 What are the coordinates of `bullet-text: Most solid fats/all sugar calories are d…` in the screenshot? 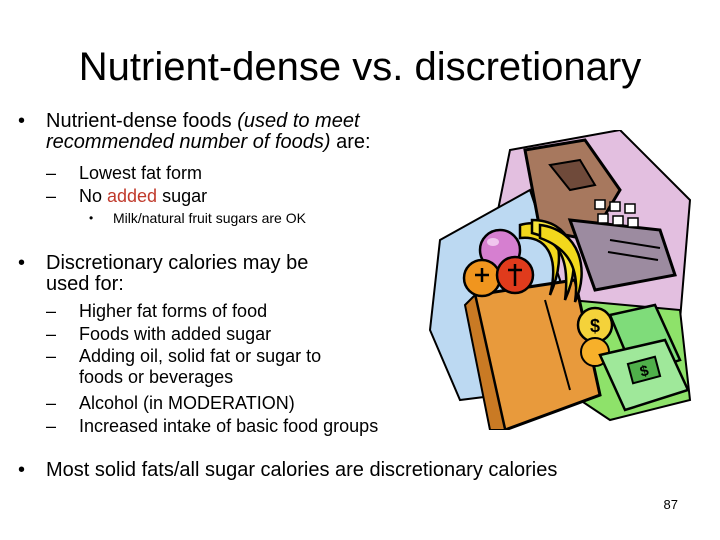 It's located at (302, 470).